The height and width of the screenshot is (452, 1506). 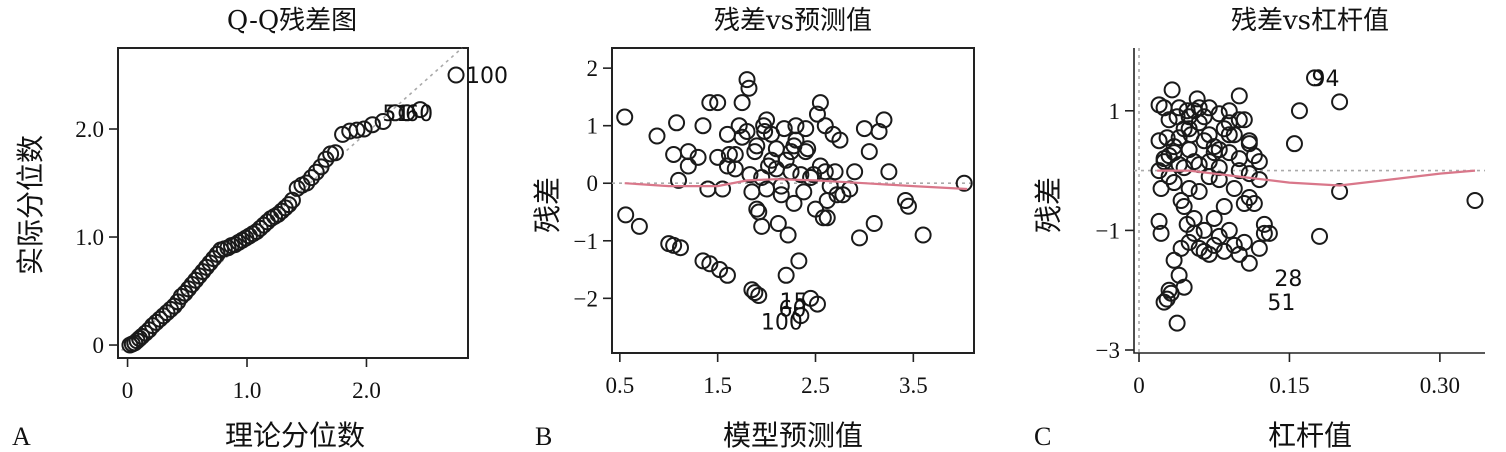 I want to click on panel-c-x-tick-label: 0, so click(x=1139, y=385).